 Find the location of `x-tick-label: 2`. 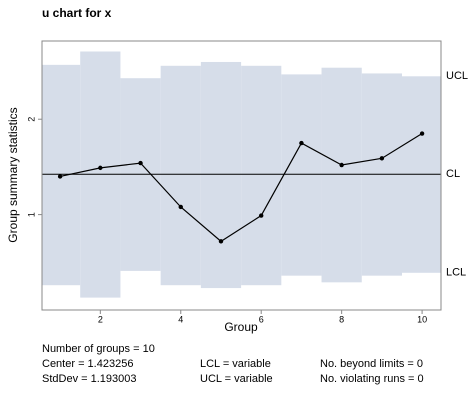

x-tick-label: 2 is located at coordinates (100, 319).